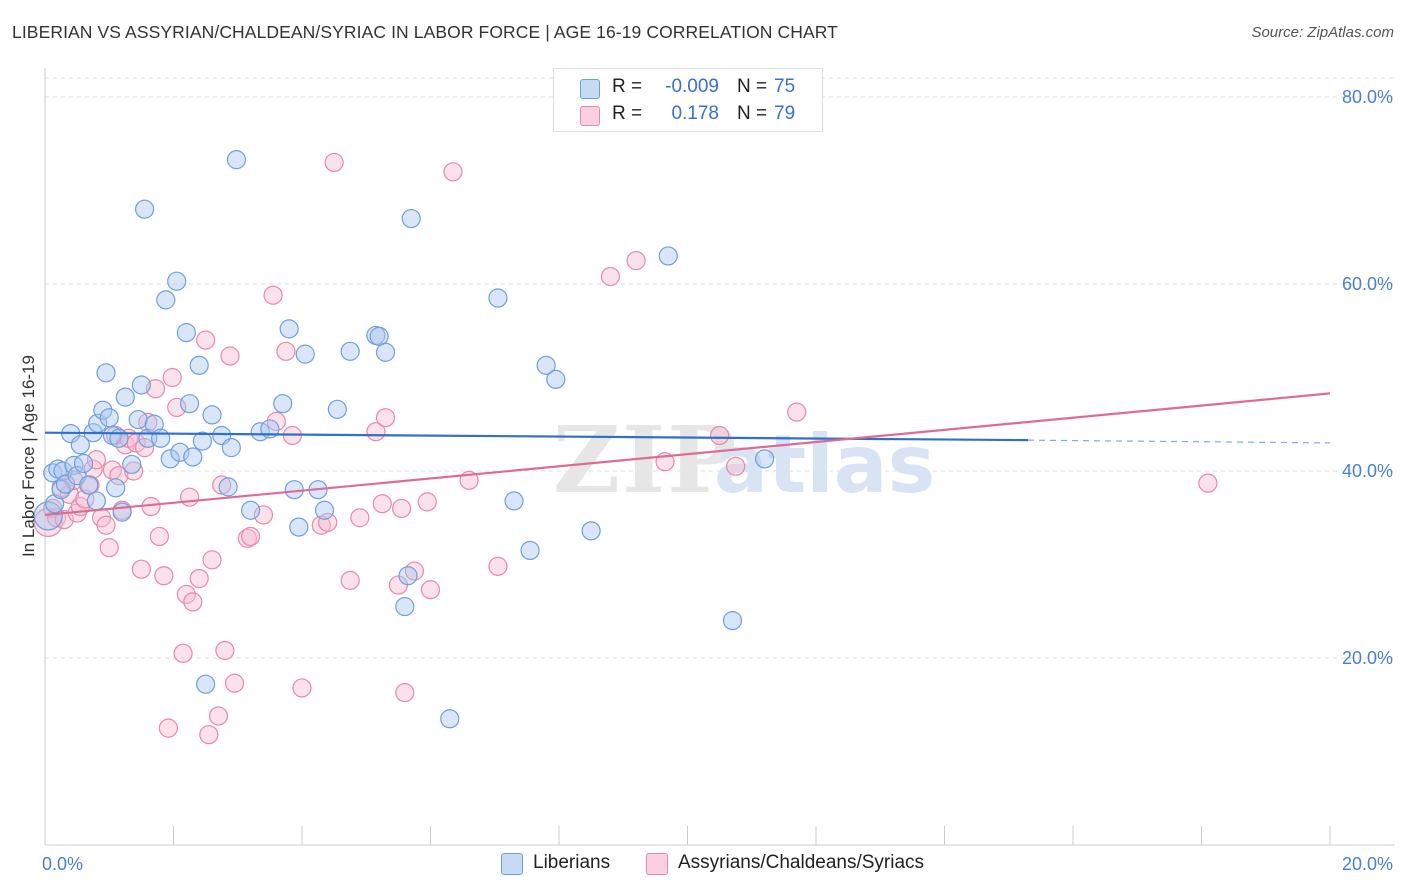  Describe the element at coordinates (824, 464) in the screenshot. I see `watermark-atlas: atlas` at that location.